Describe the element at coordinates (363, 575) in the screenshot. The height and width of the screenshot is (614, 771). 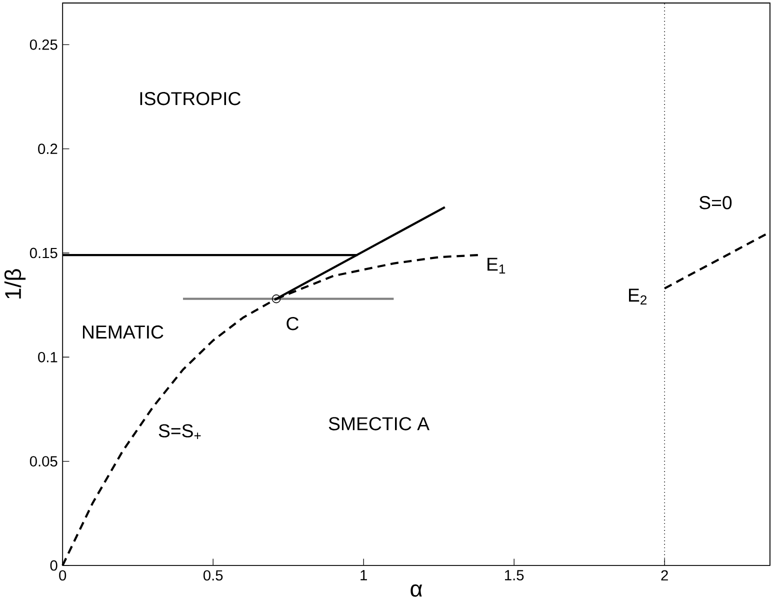
I see `x-tick-label: 1` at that location.